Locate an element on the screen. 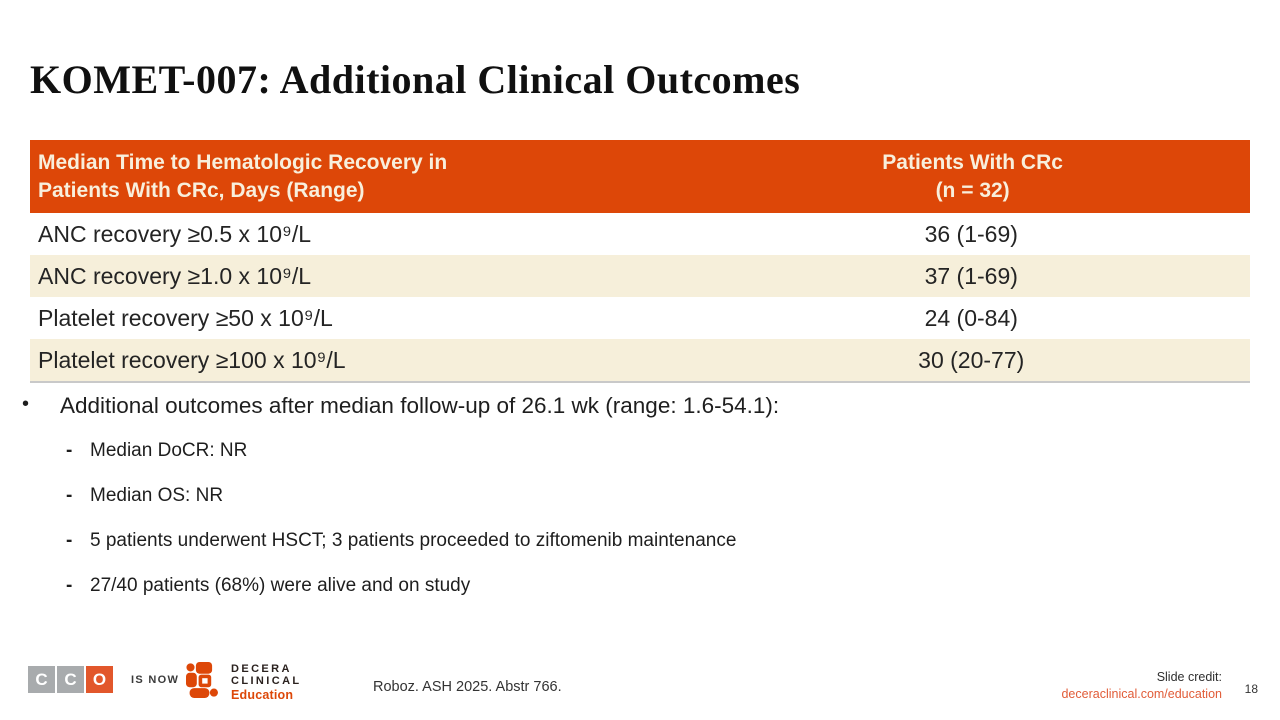  cco-letter-box: O is located at coordinates (99, 679).